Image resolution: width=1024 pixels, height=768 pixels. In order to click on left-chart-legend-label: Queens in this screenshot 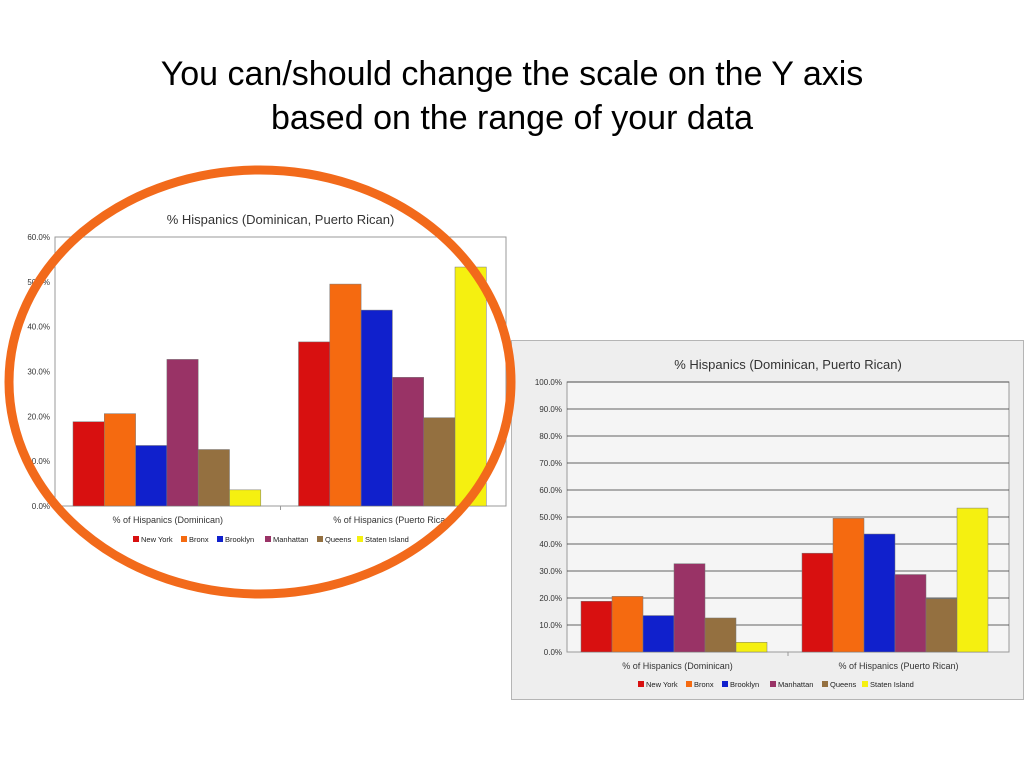, I will do `click(338, 539)`.